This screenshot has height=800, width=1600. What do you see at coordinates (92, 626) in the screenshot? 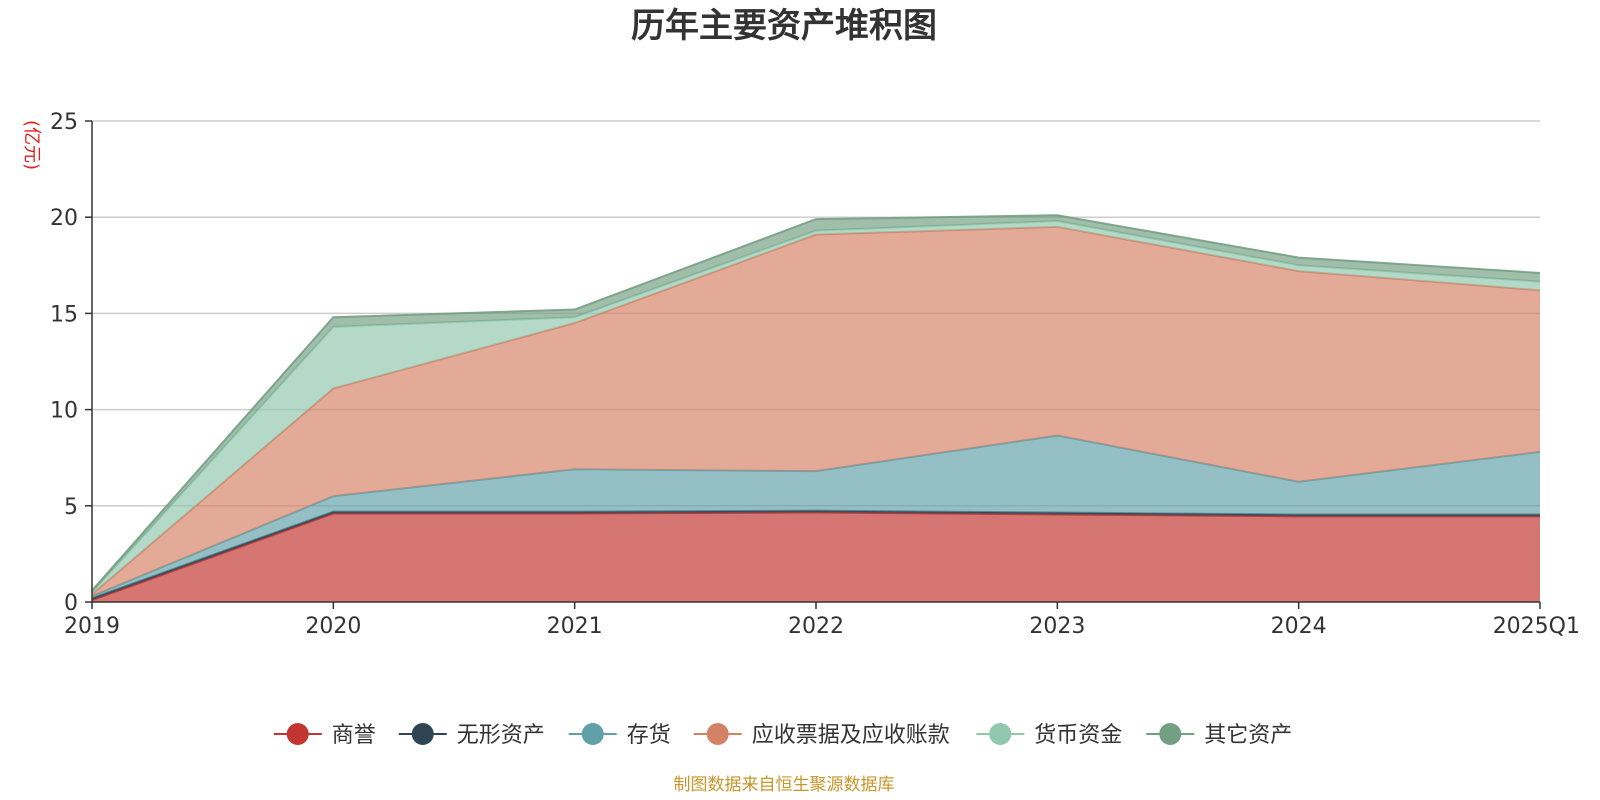
I see `x-tick-label-0: 2019` at bounding box center [92, 626].